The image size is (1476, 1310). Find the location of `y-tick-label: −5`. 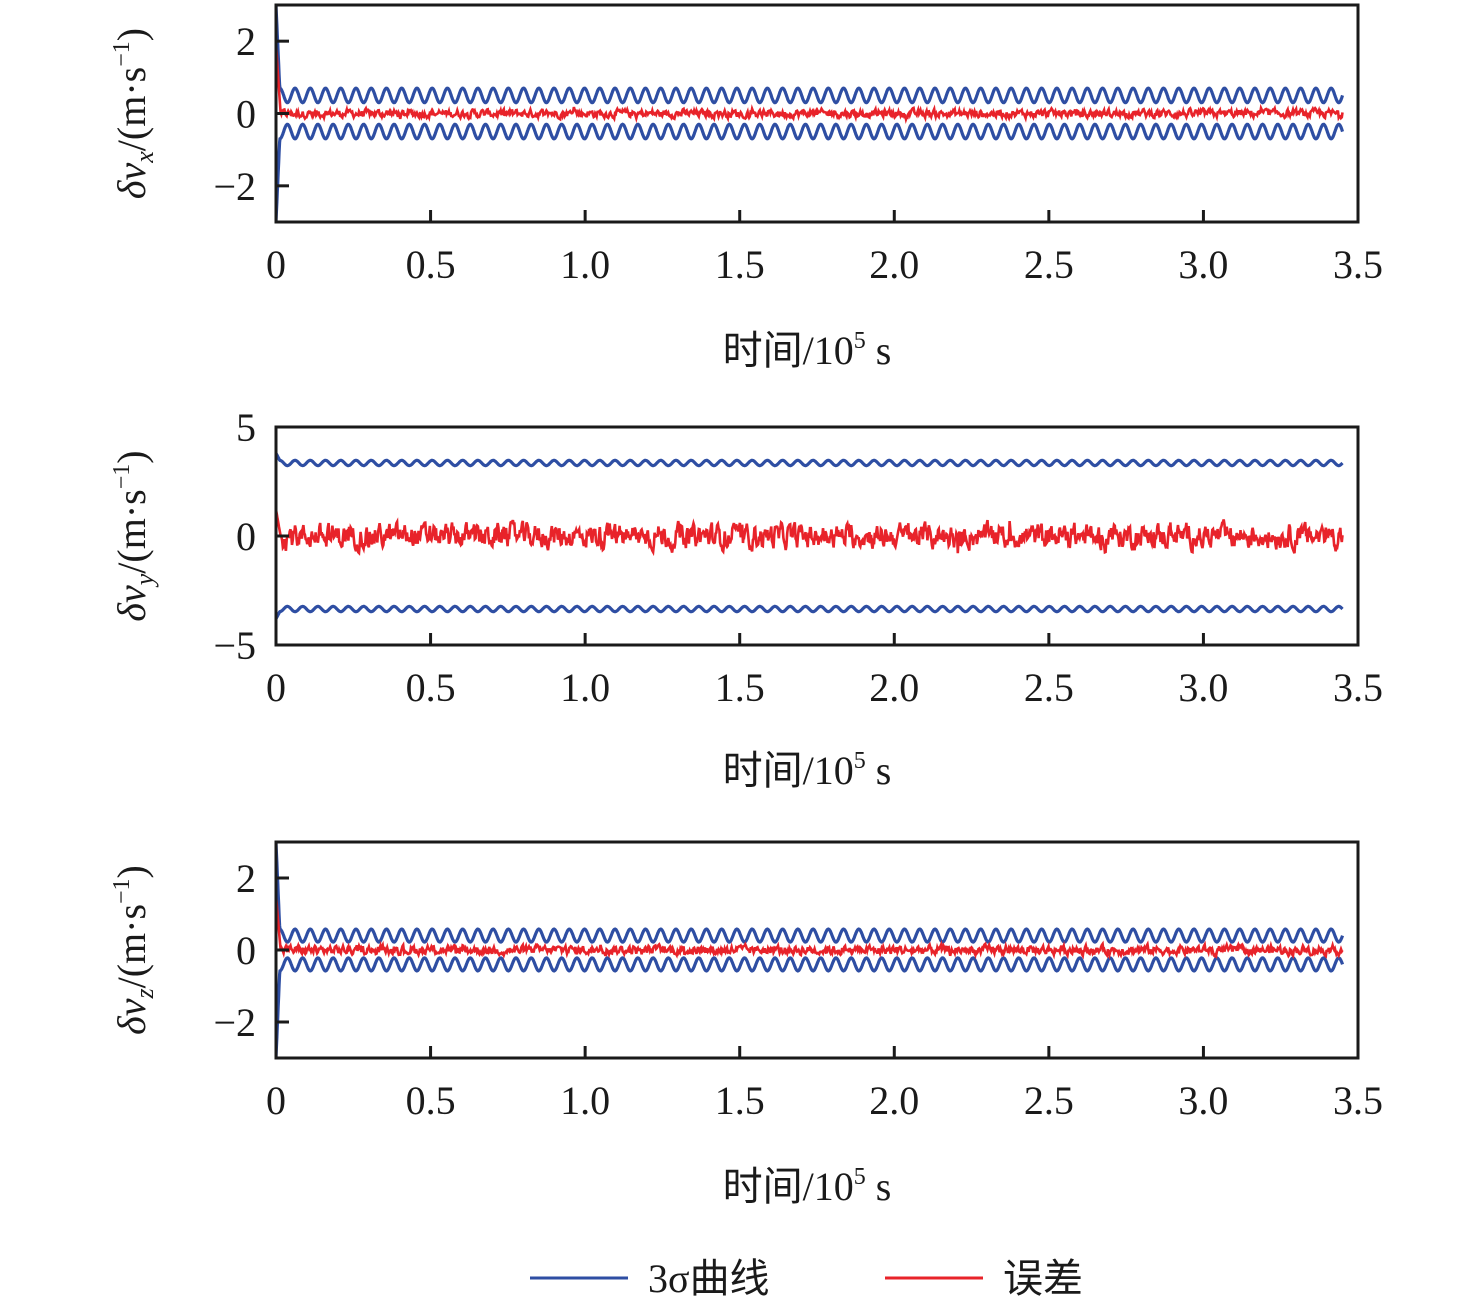

y-tick-label: −5 is located at coordinates (234, 645).